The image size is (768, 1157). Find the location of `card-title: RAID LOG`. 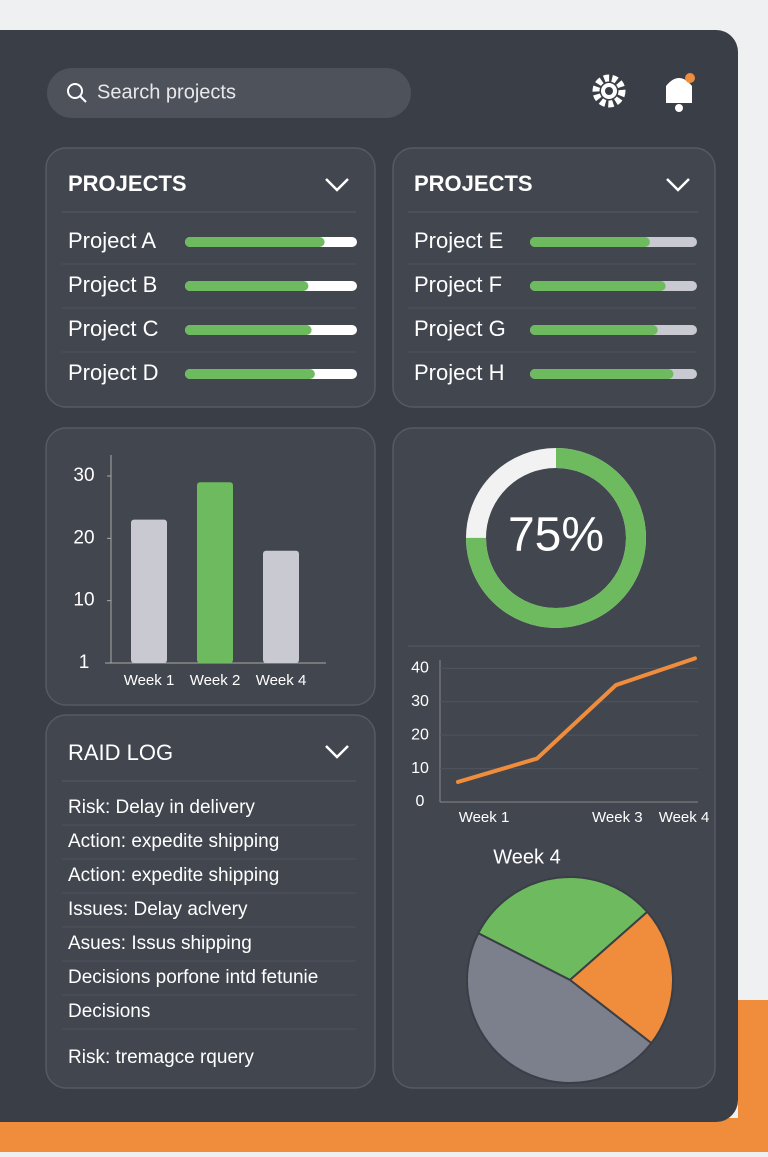

card-title: RAID LOG is located at coordinates (120, 752).